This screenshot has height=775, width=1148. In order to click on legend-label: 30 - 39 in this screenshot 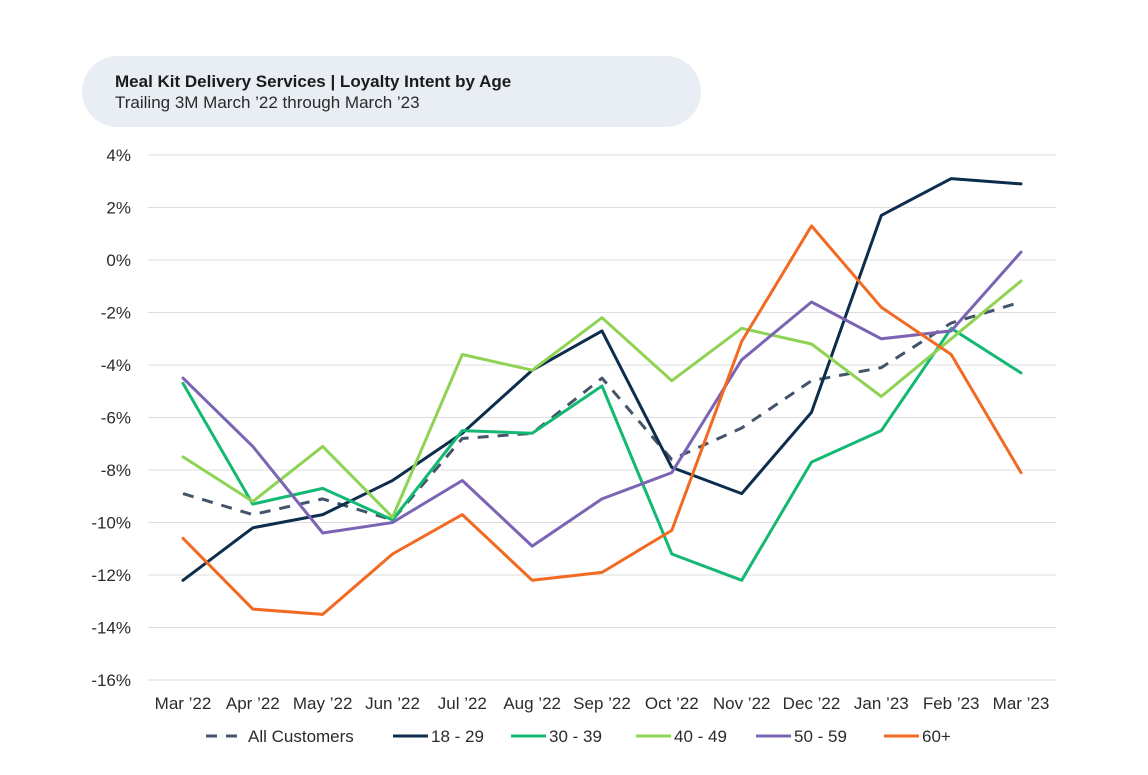, I will do `click(575, 736)`.